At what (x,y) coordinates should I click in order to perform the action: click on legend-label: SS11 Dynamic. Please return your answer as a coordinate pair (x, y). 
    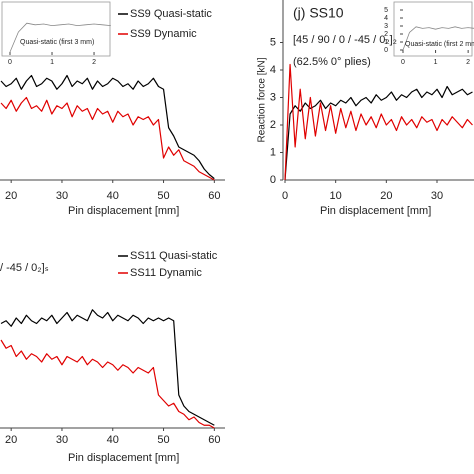
    Looking at the image, I should click on (166, 273).